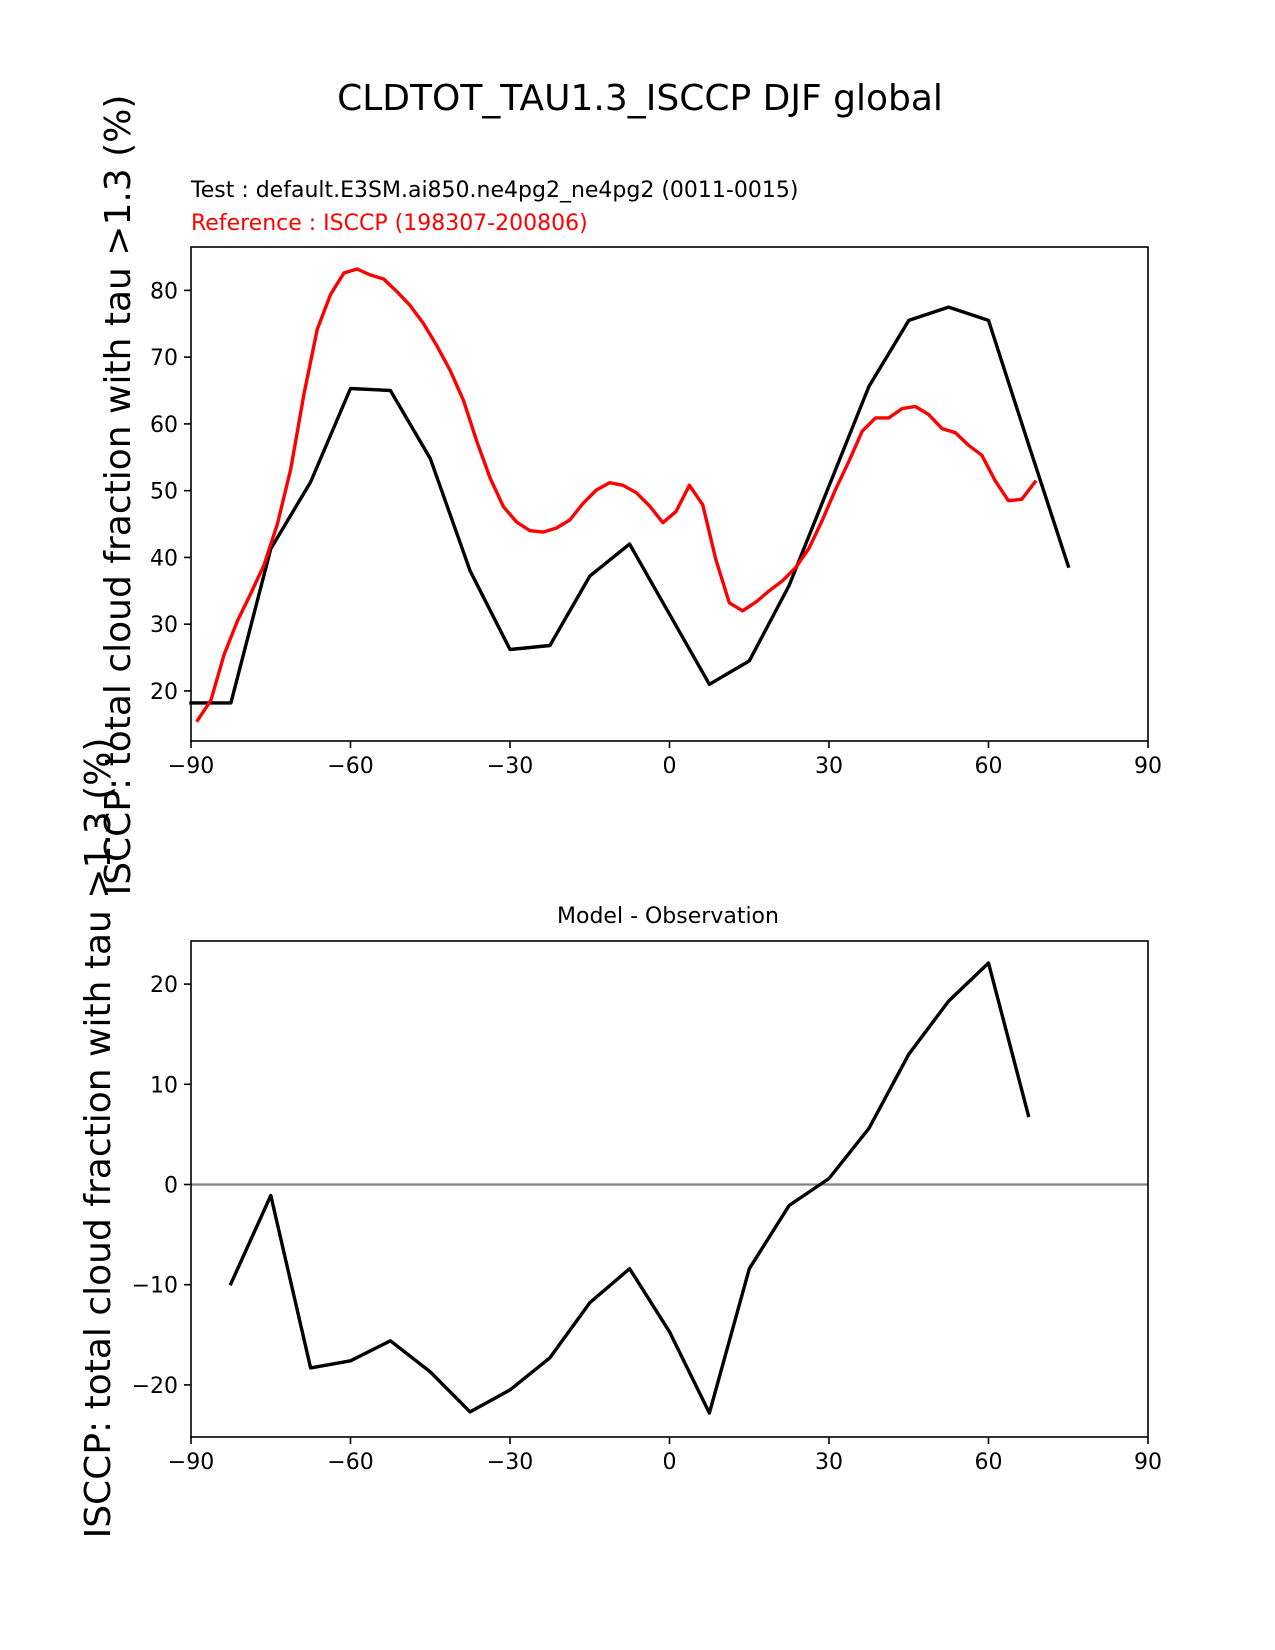  What do you see at coordinates (164, 985) in the screenshot?
I see `diff-ytick-label: 20` at bounding box center [164, 985].